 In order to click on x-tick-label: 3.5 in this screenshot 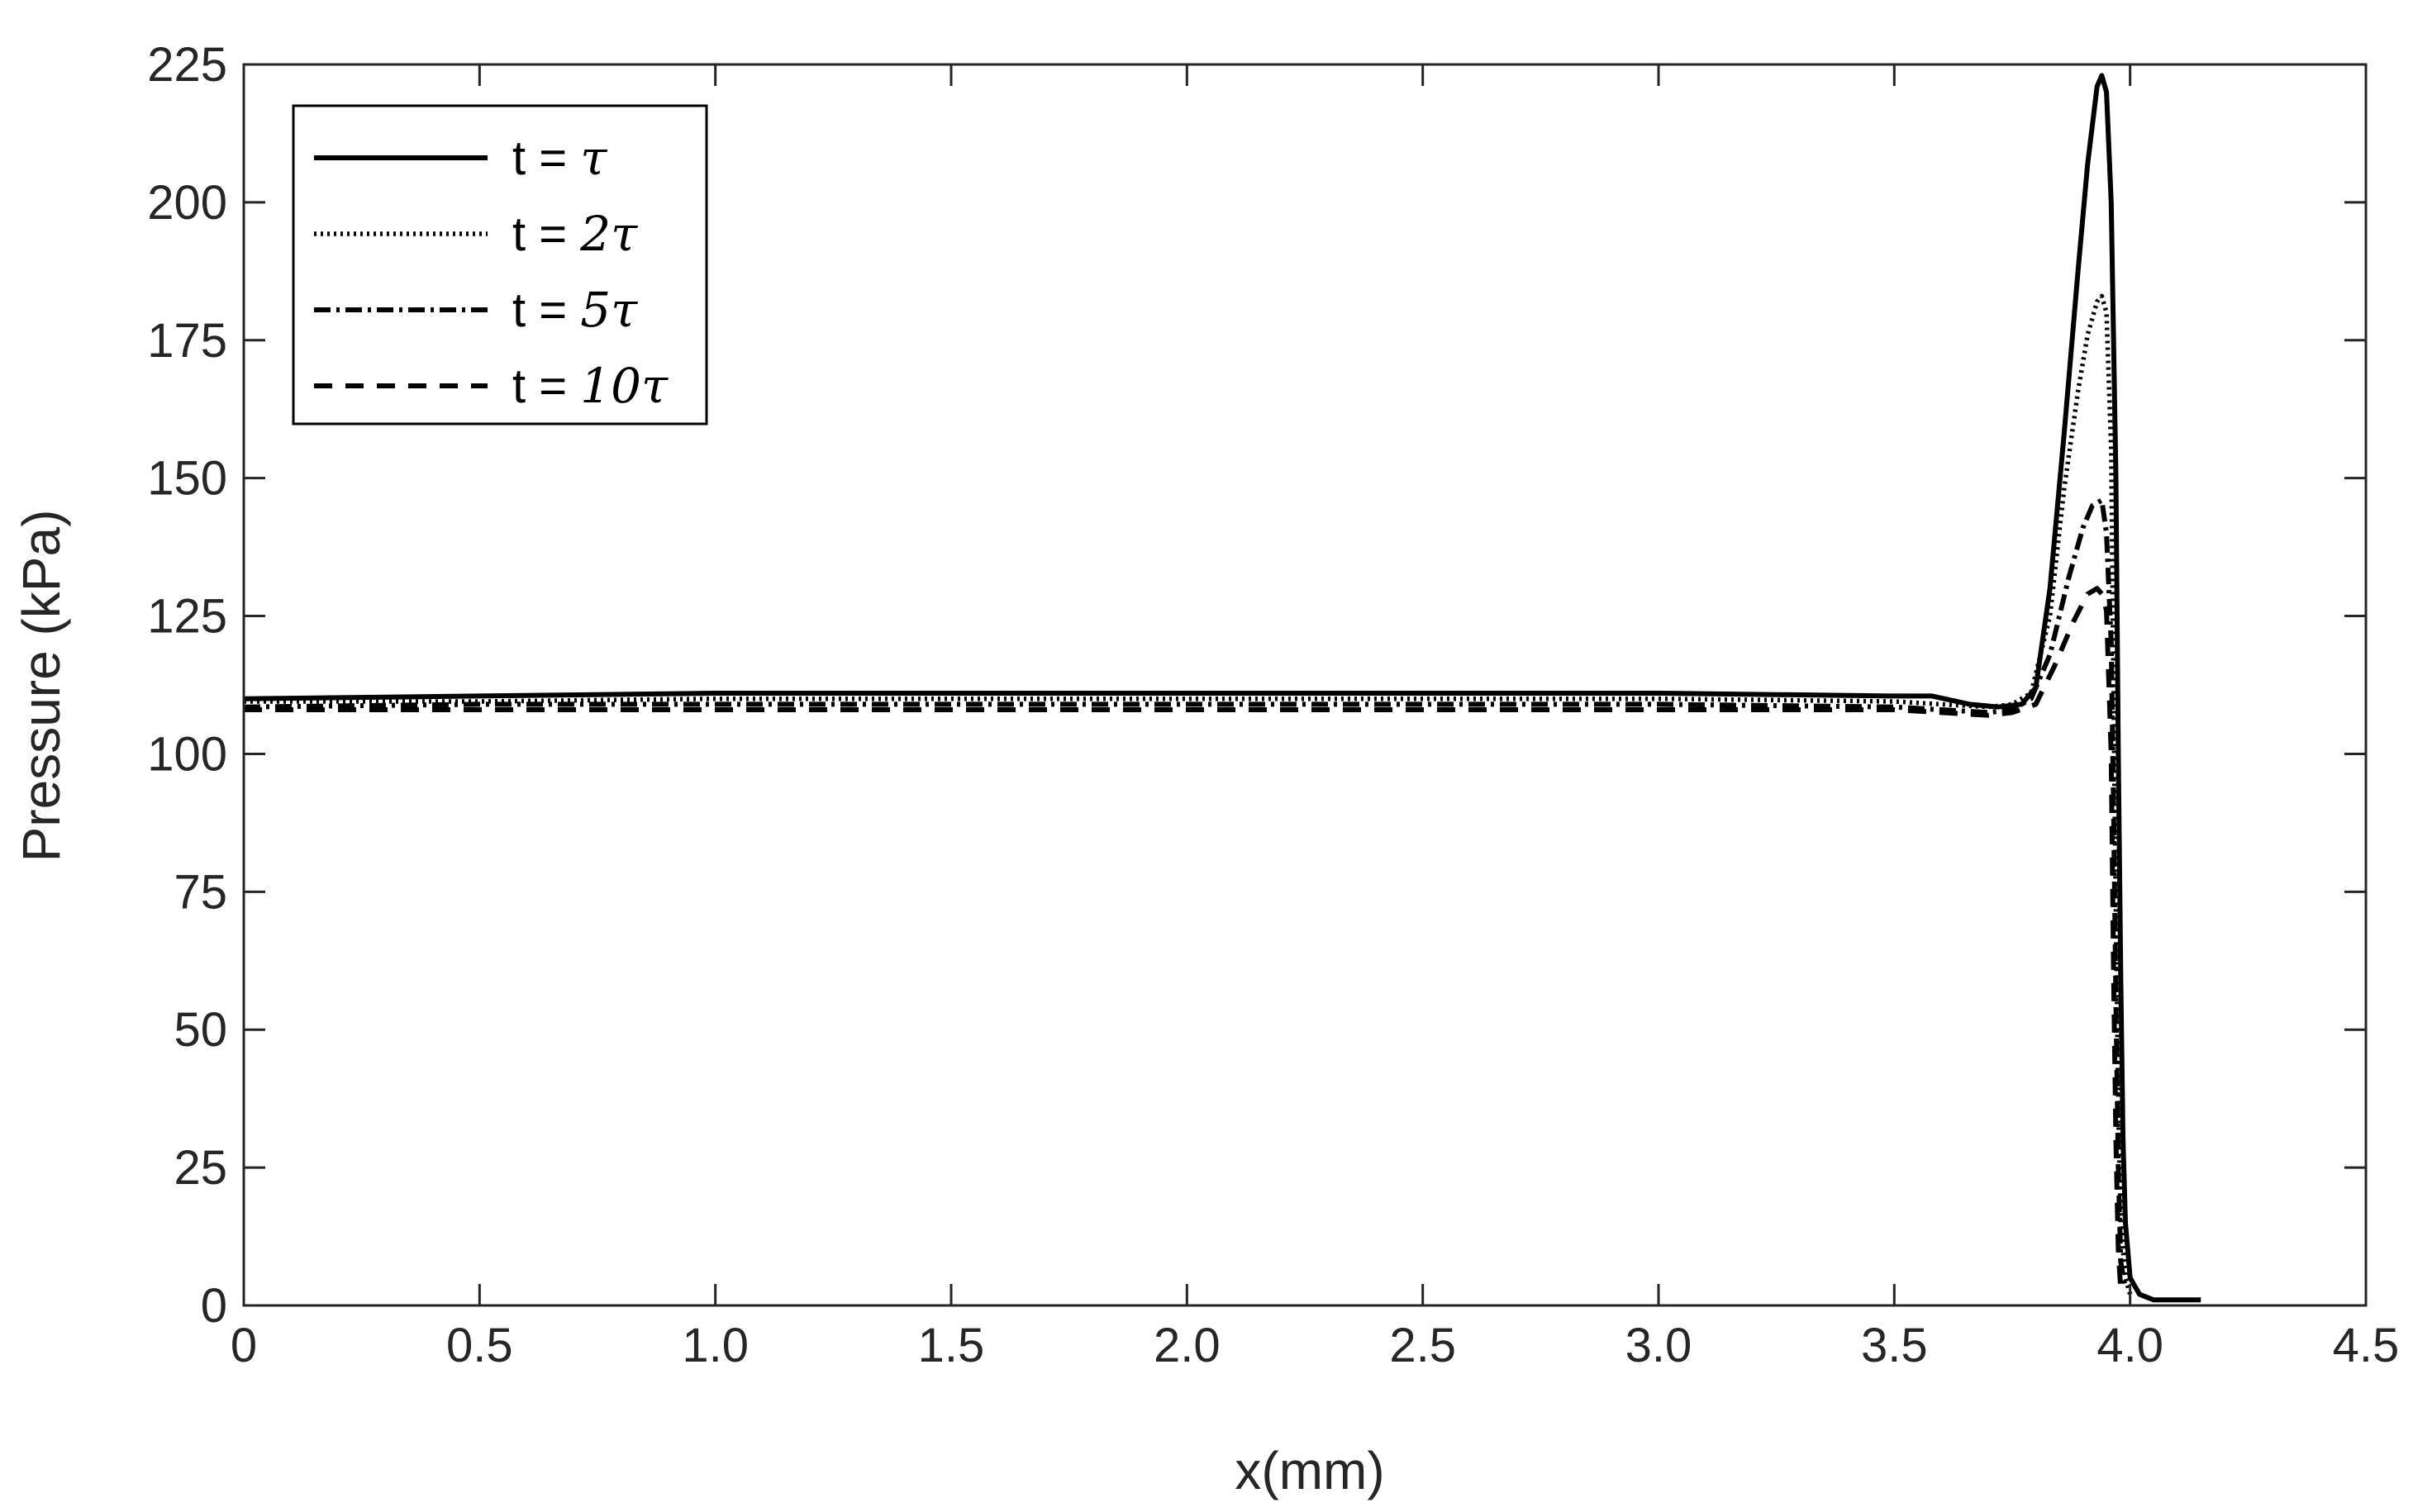, I will do `click(1895, 1345)`.